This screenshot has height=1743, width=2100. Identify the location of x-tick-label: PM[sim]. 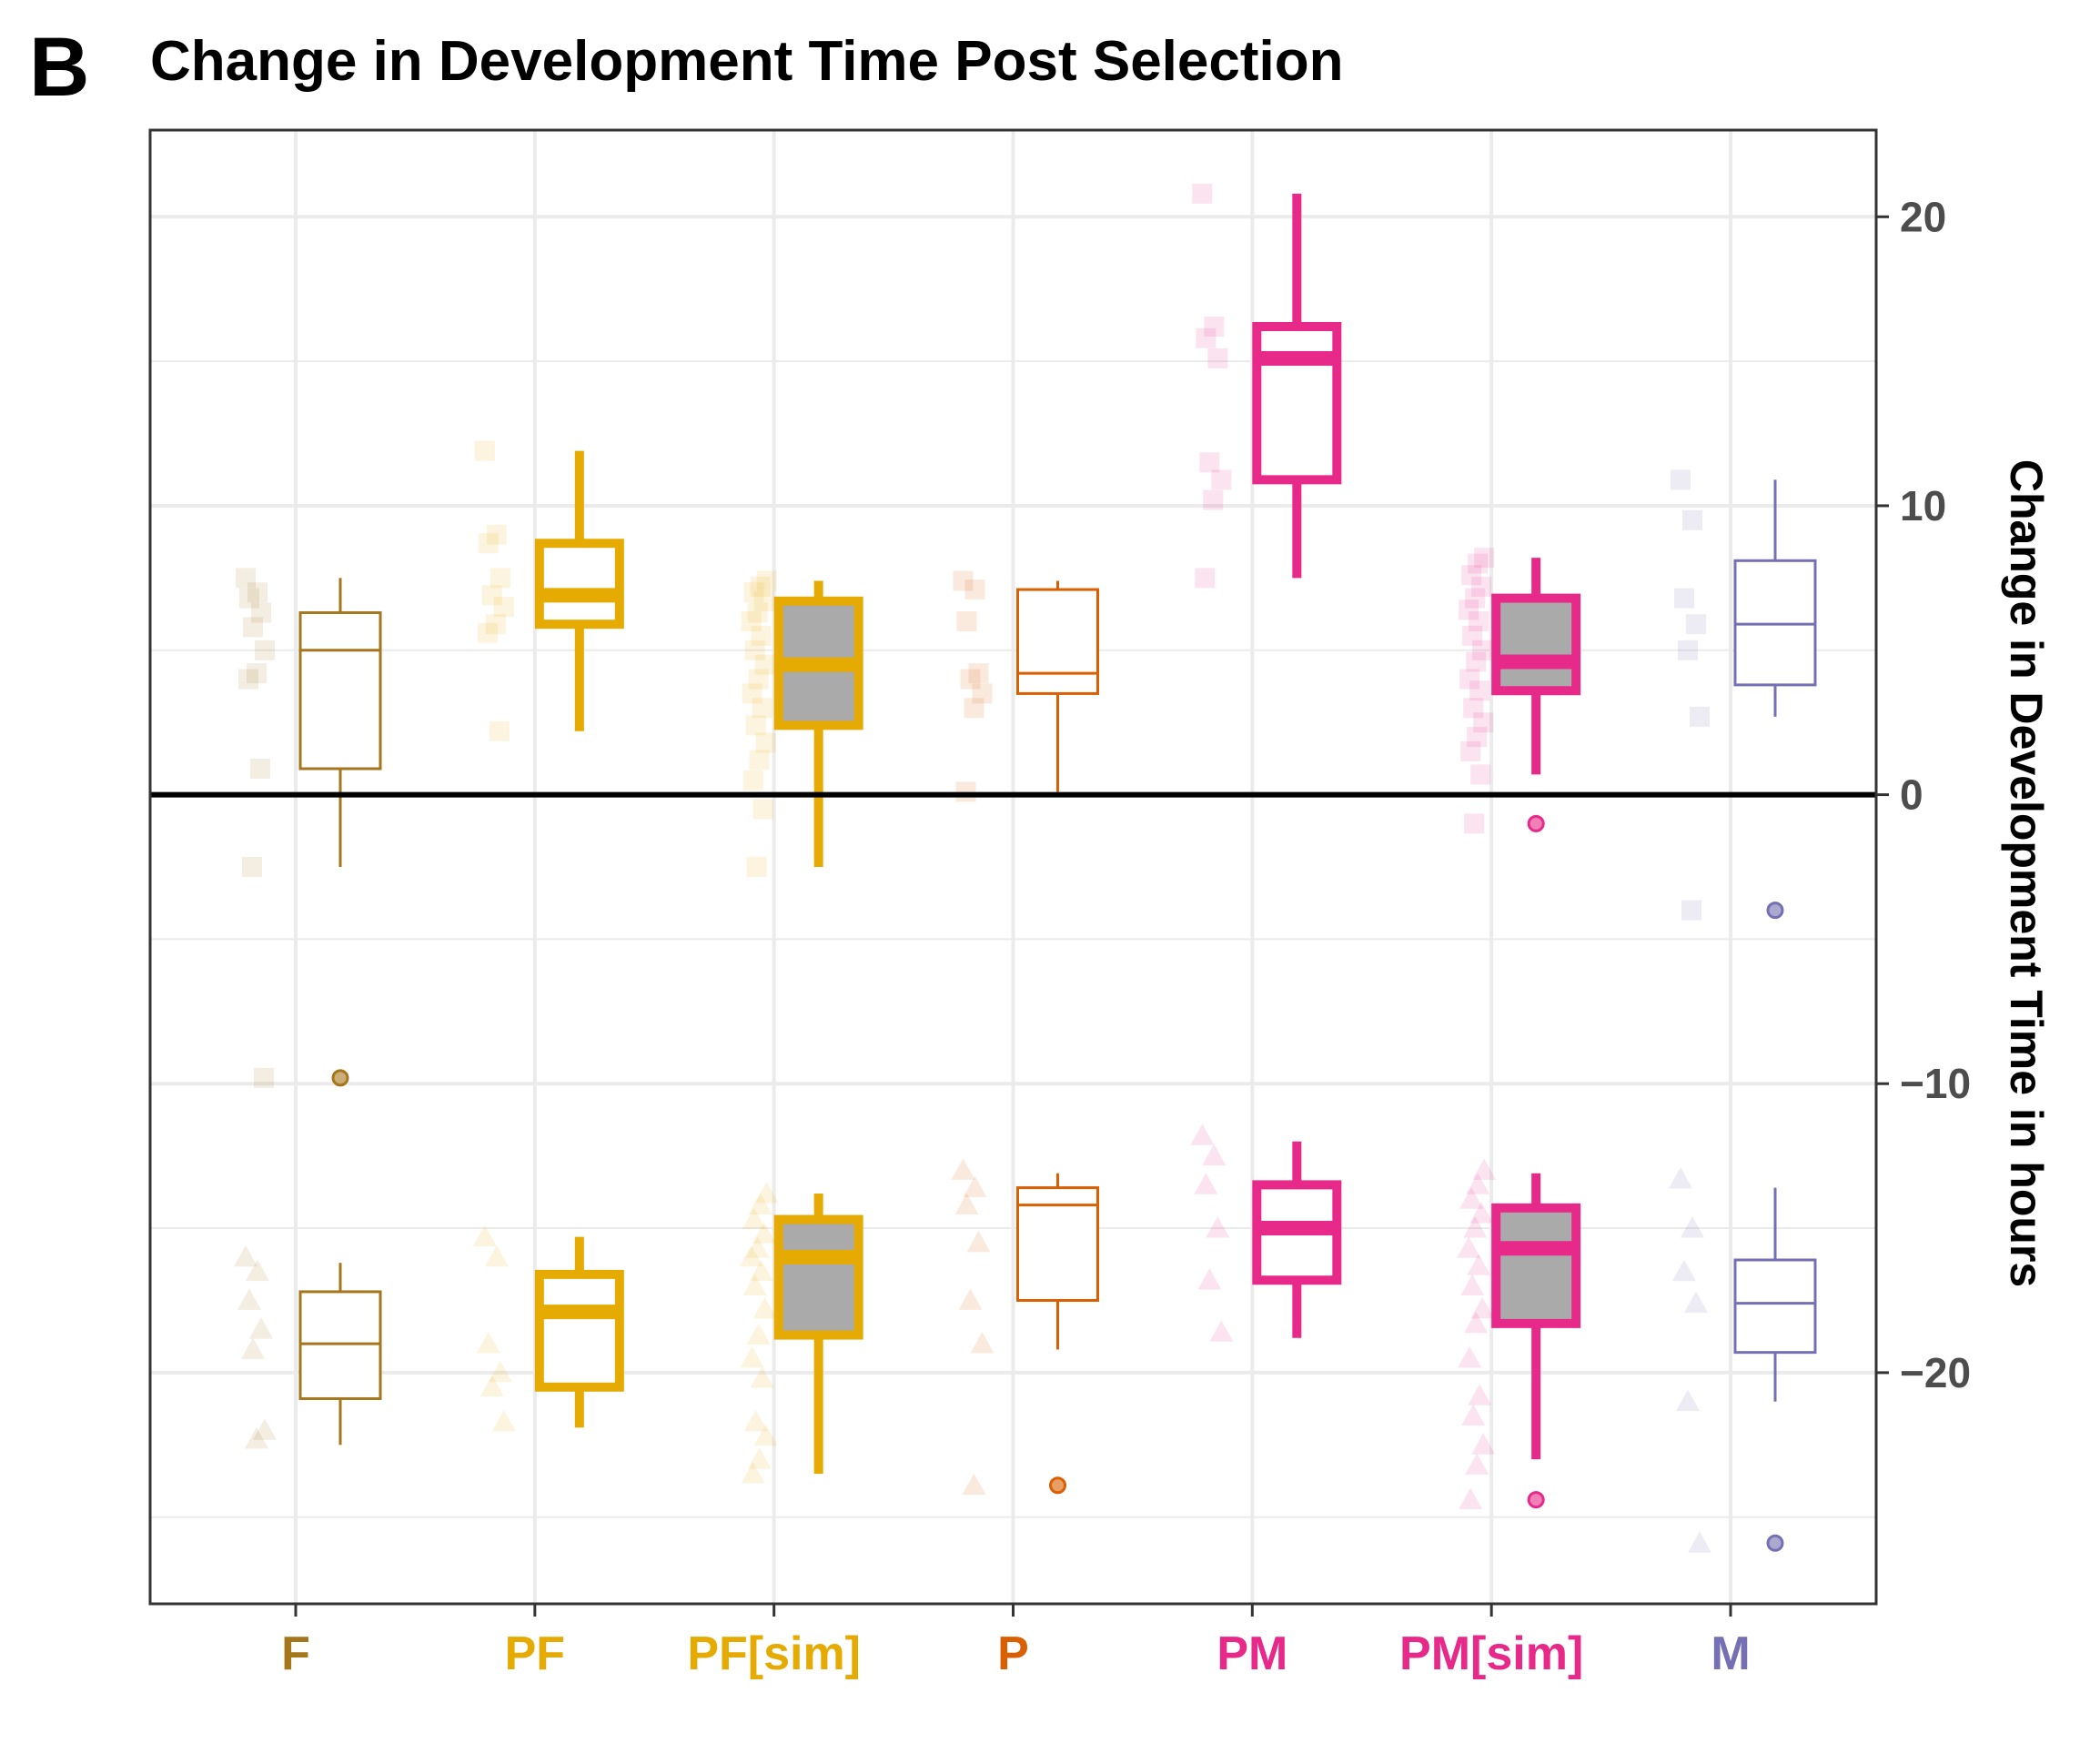
(1491, 1653).